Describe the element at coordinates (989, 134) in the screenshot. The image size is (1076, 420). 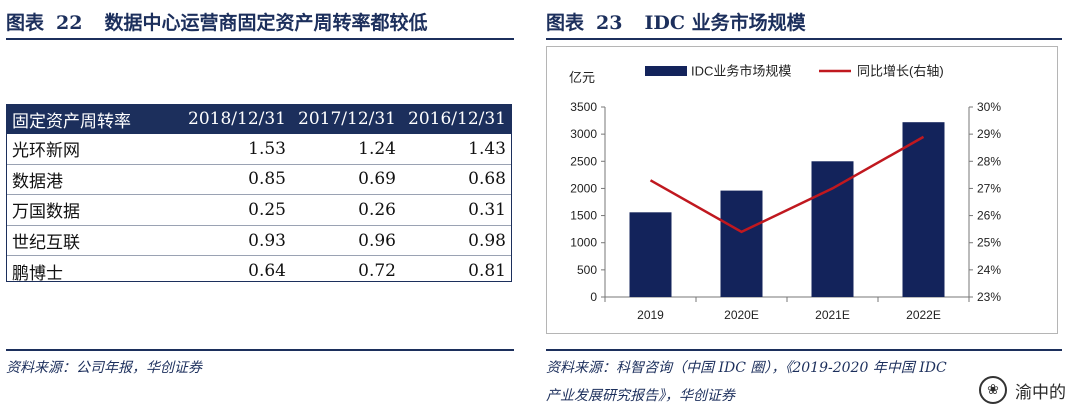
I see `y2-tick-label: 29%` at that location.